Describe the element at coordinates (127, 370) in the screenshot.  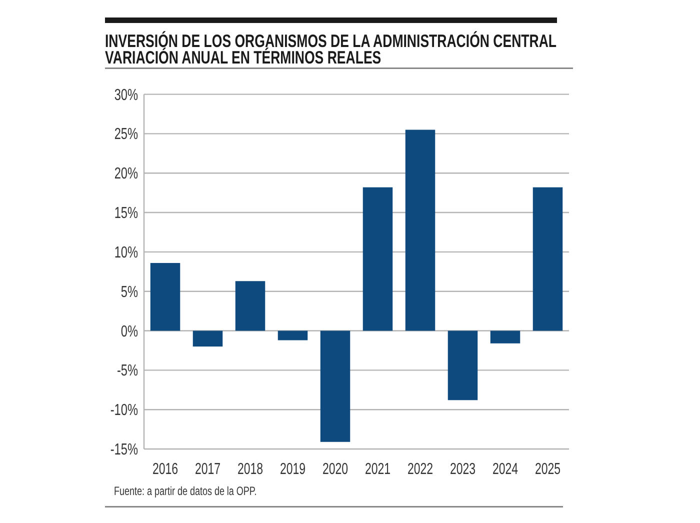
I see `y-tick-label: -5%` at that location.